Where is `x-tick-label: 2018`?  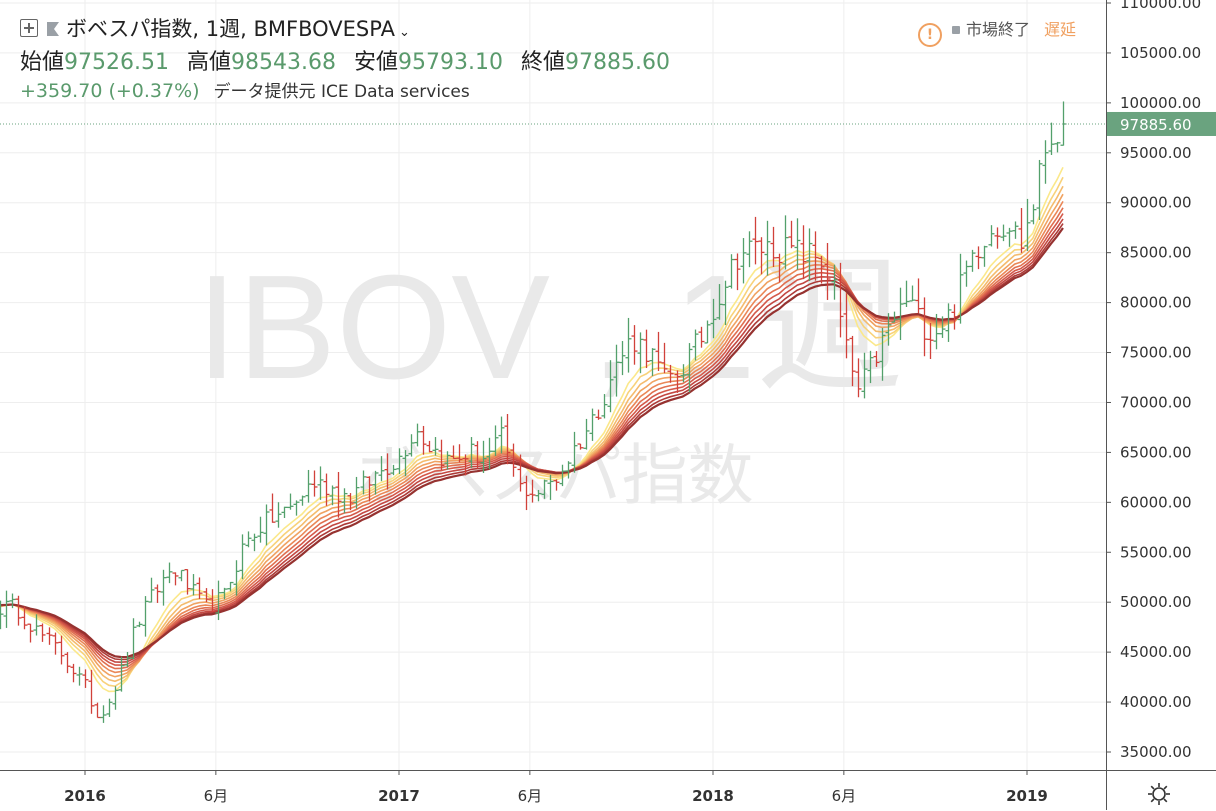 x-tick-label: 2018 is located at coordinates (713, 796).